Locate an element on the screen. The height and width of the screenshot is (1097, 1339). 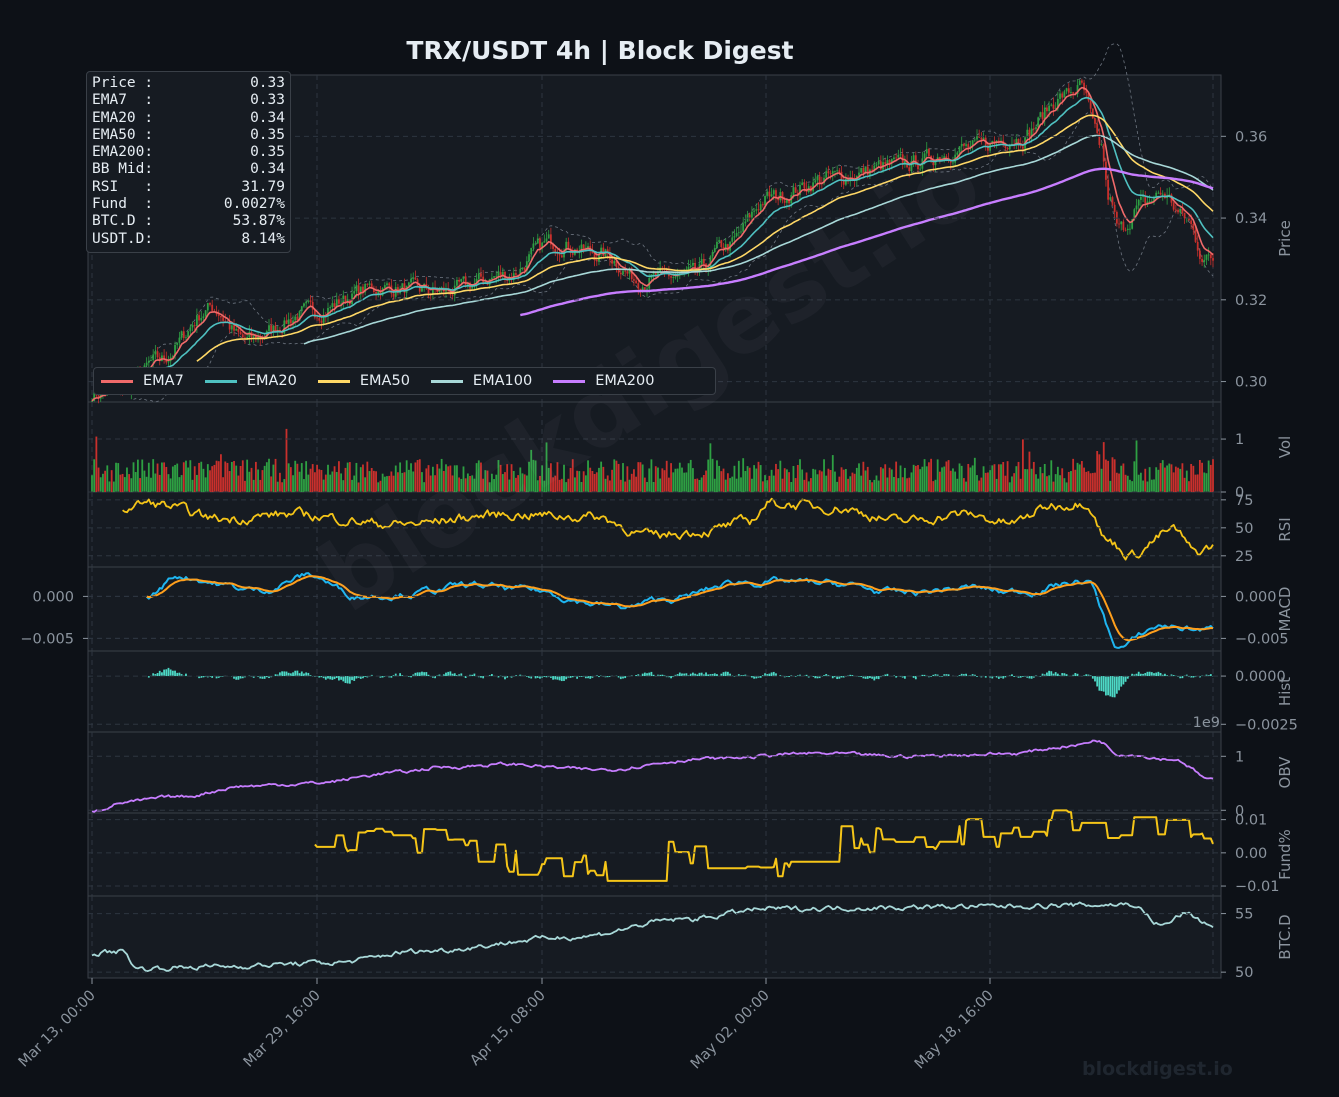
price-tick-label: 0.30 is located at coordinates (1251, 383).